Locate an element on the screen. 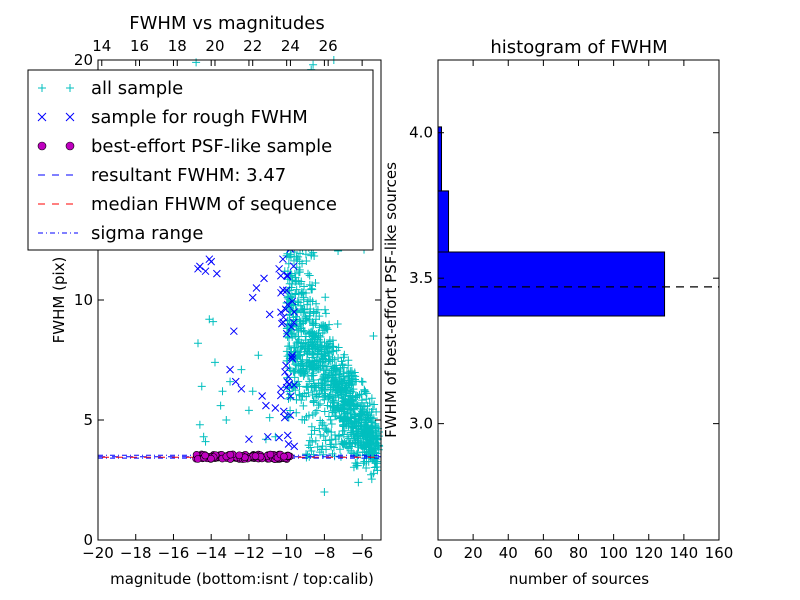 The width and height of the screenshot is (800, 600). top-x-tick-label: 26 is located at coordinates (328, 46).